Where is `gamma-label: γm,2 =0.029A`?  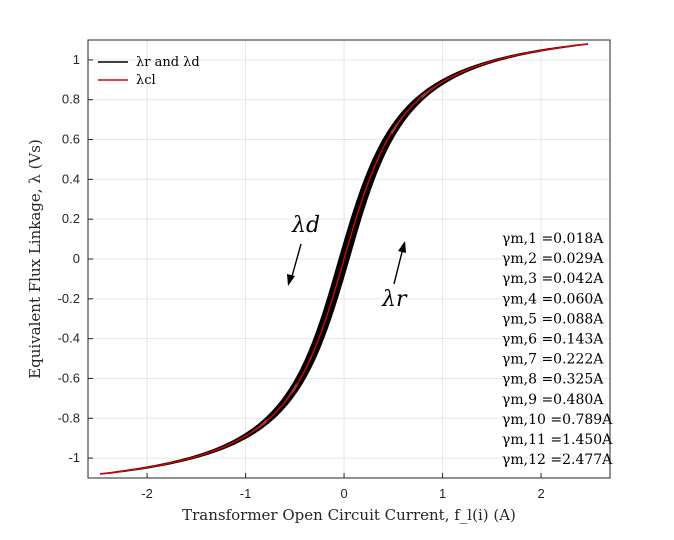 gamma-label: γm,2 =0.029A is located at coordinates (553, 259).